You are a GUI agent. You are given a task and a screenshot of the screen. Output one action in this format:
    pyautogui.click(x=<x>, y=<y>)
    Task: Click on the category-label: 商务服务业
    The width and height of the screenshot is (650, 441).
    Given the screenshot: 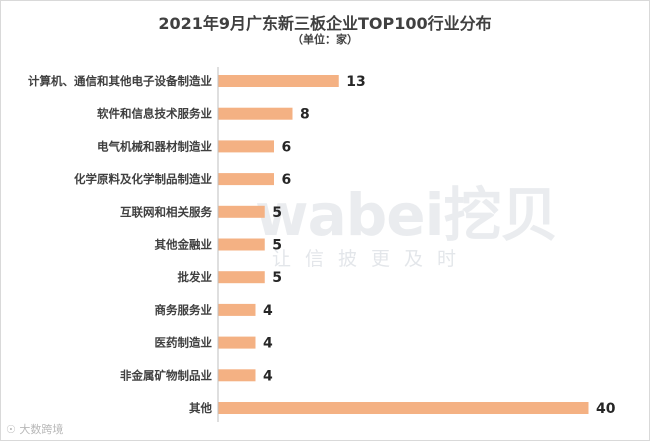 What is the action you would take?
    pyautogui.click(x=184, y=310)
    